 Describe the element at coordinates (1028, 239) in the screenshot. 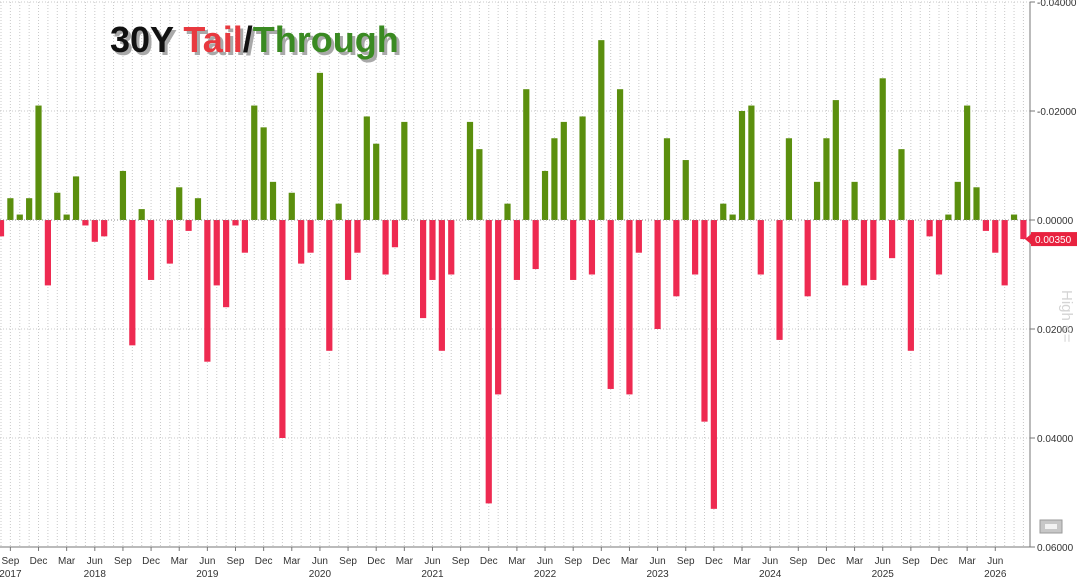

I see `last-value-badge-pointer` at that location.